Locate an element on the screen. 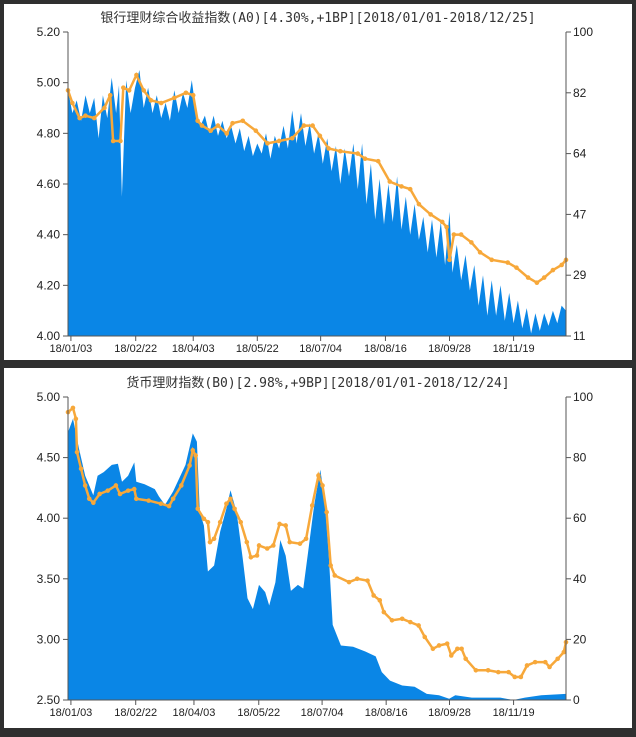  x-tick-label: 18/08/16 is located at coordinates (385, 349).